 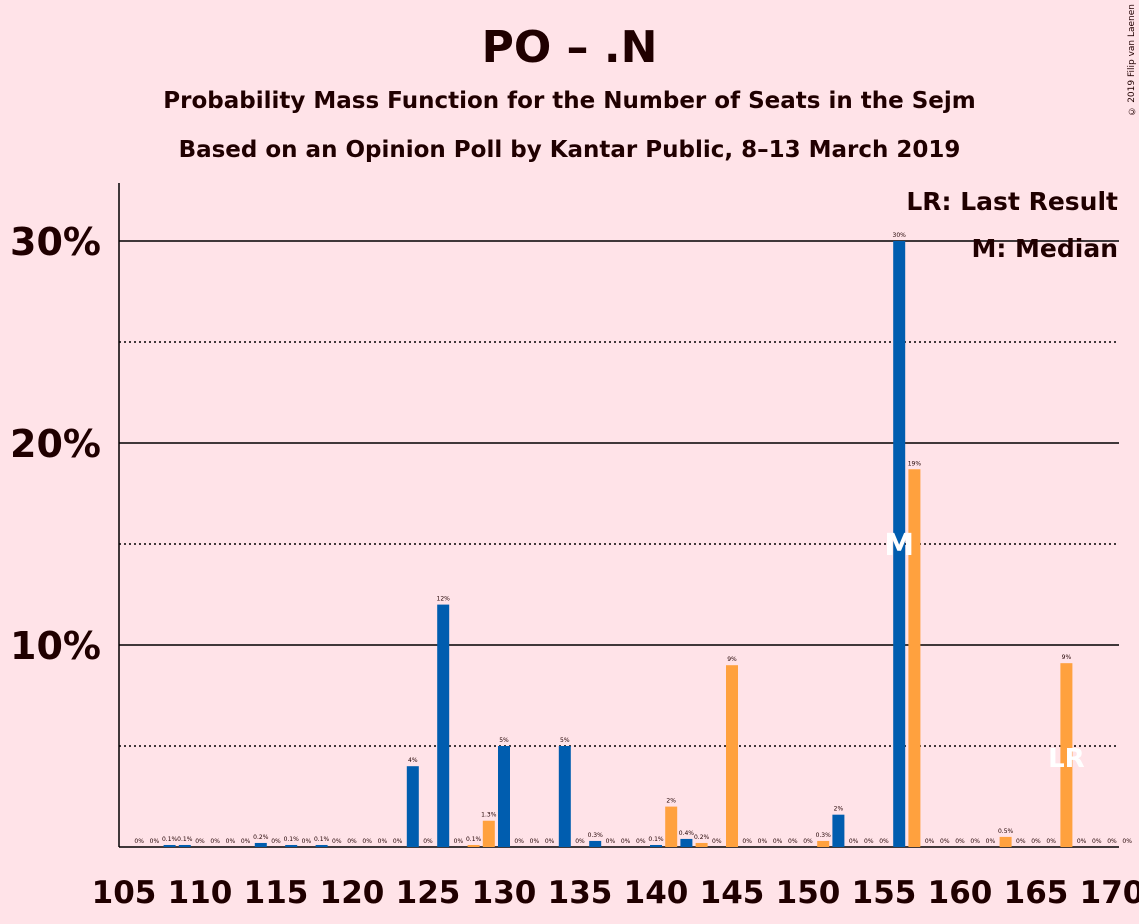 I want to click on bar-value-label: 12%, so click(x=444, y=599).